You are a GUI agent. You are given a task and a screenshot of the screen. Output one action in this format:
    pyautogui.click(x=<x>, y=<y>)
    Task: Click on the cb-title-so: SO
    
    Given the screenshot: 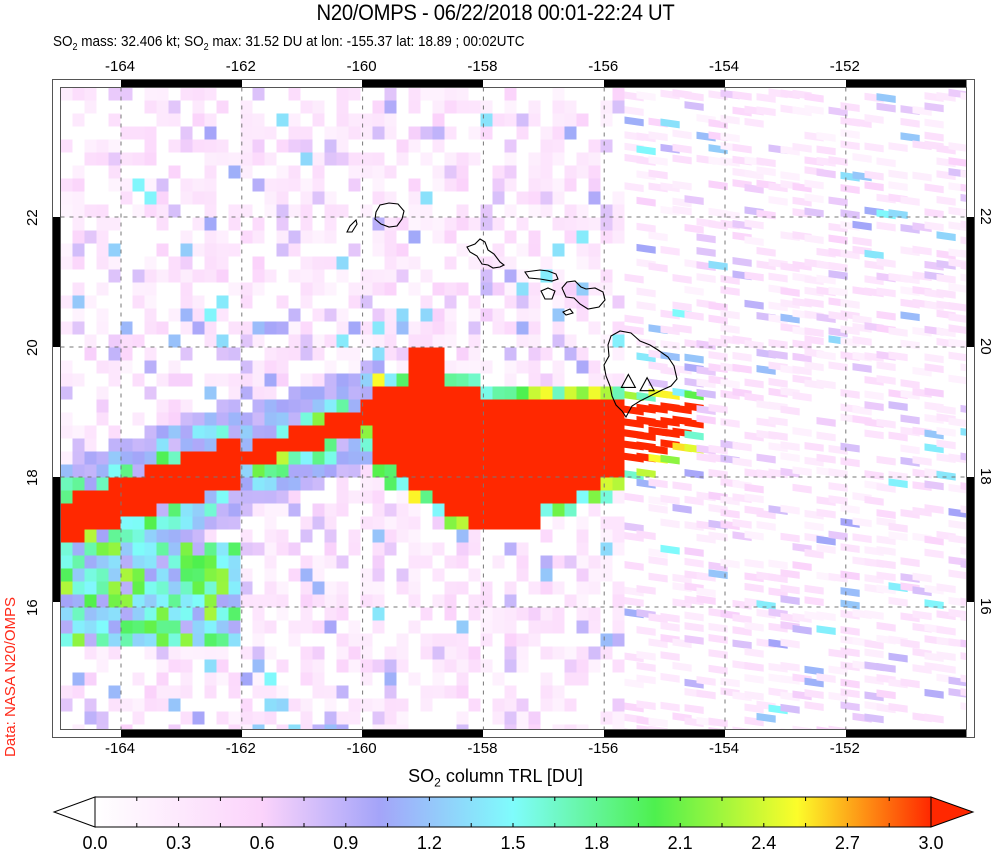 What is the action you would take?
    pyautogui.click(x=421, y=776)
    